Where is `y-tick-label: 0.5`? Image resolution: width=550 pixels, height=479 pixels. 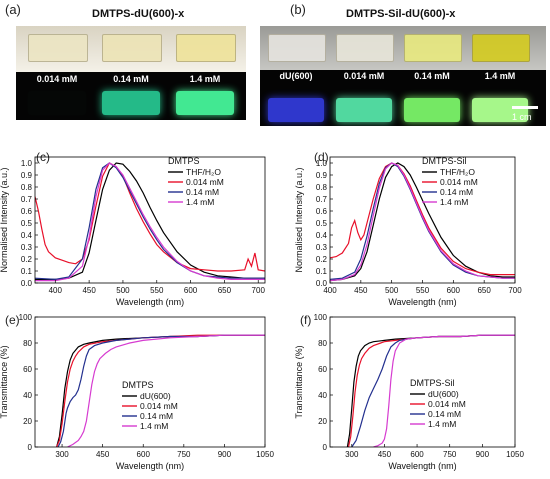 y-tick-label: 0.5 is located at coordinates (27, 223).